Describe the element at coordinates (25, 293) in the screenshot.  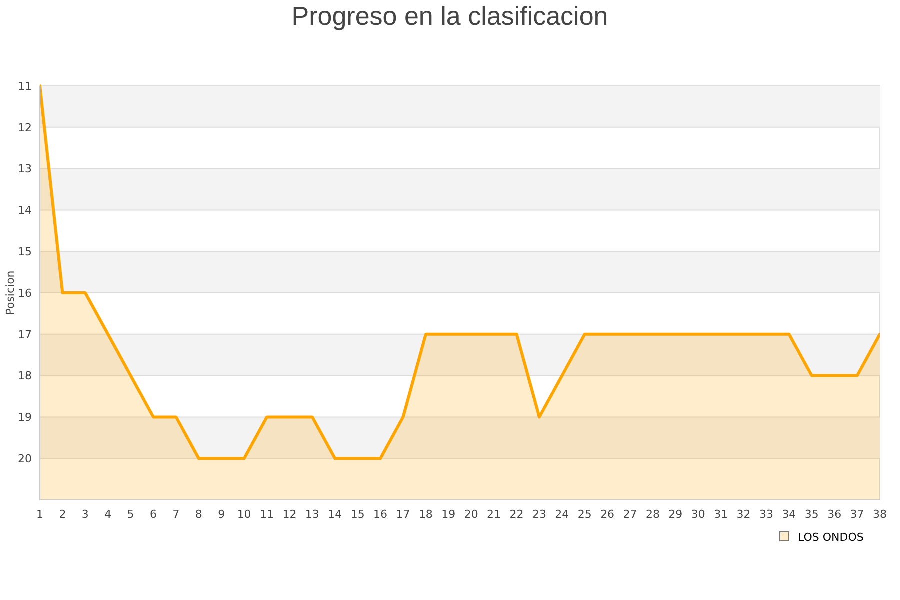
I see `y-tick-label: 16` at that location.